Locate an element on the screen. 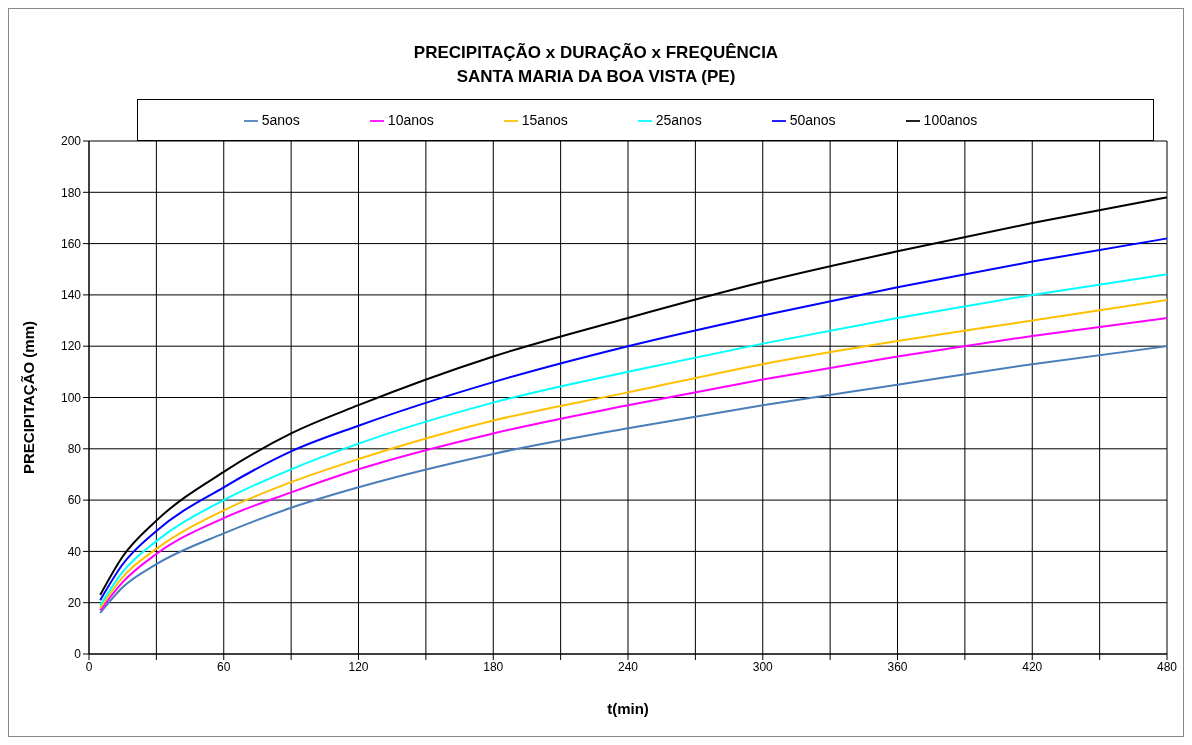  x-tick-label: 480 is located at coordinates (1167, 666).